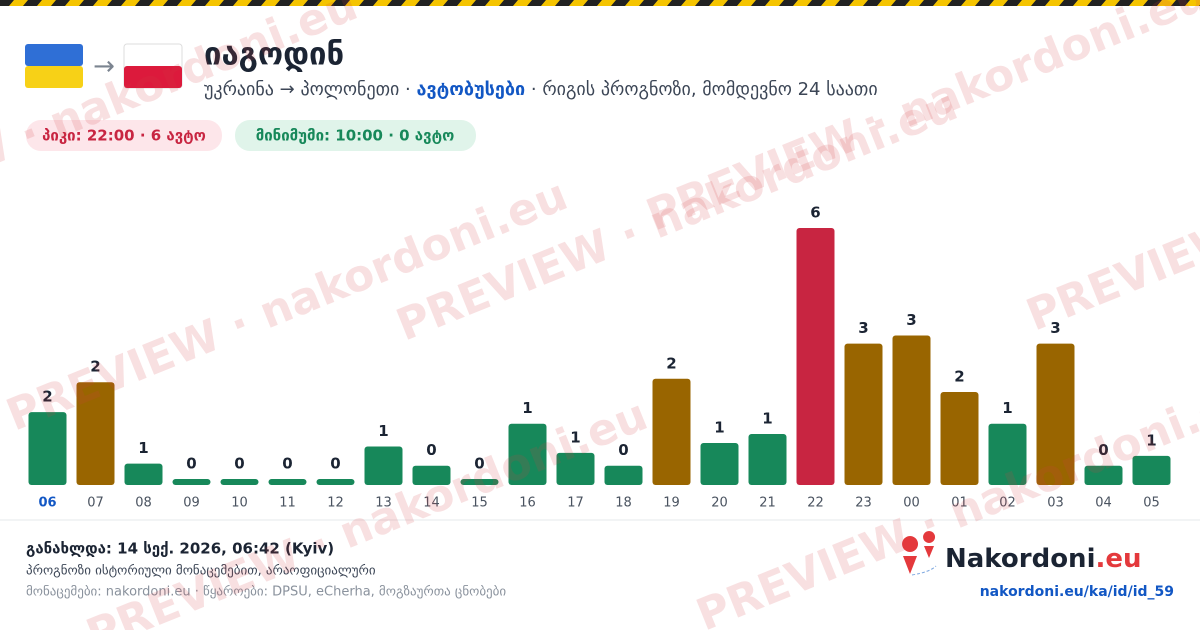  I want to click on peak: პიკი: 22:00 · 6 ავტო, so click(124, 136).